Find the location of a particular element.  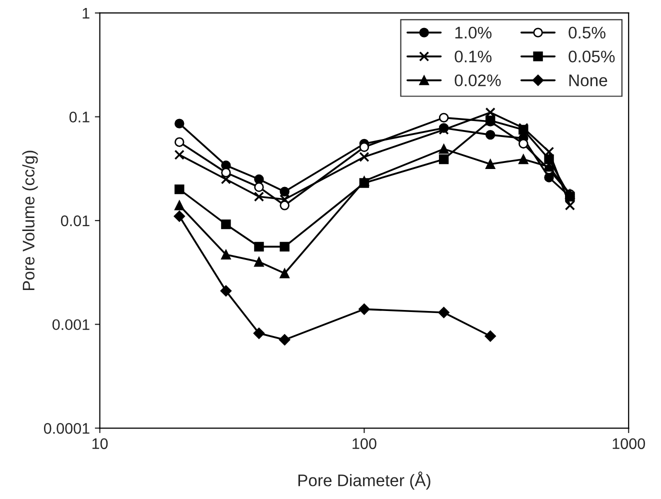

legend-label: 0.05% is located at coordinates (591, 56).